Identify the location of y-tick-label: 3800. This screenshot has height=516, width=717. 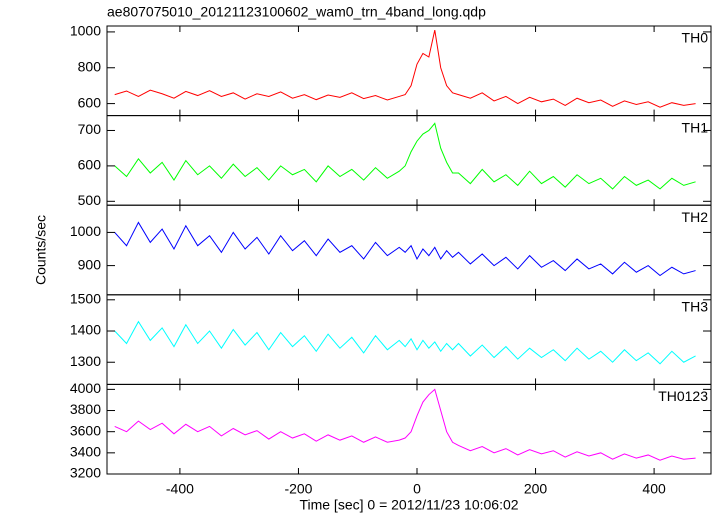
(85, 409).